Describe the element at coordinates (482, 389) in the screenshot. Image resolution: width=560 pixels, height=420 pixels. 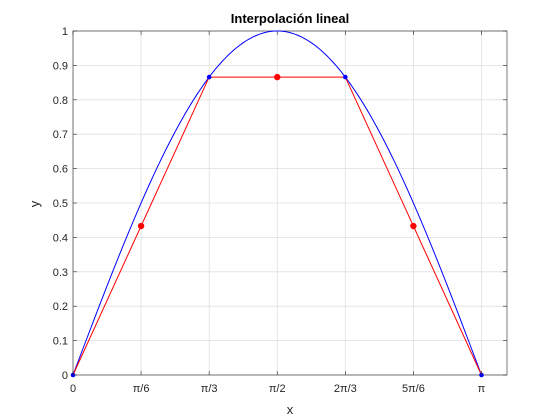
I see `x-tick-label: π` at that location.